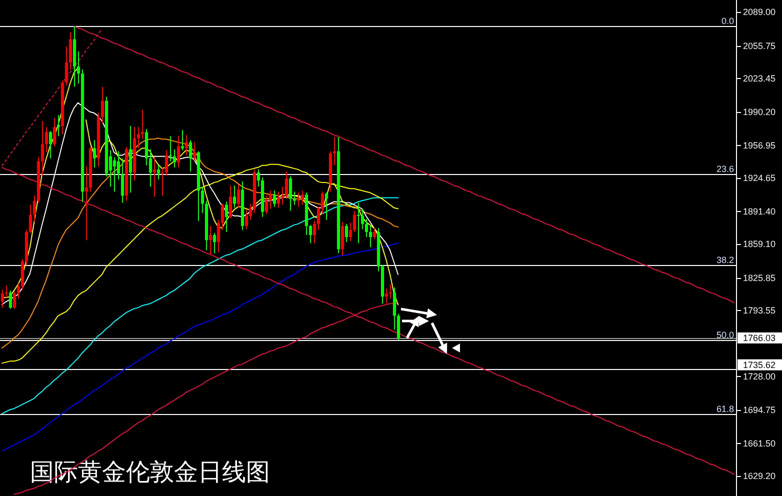  Describe the element at coordinates (727, 21) in the screenshot. I see `annotation: 0.0` at that location.